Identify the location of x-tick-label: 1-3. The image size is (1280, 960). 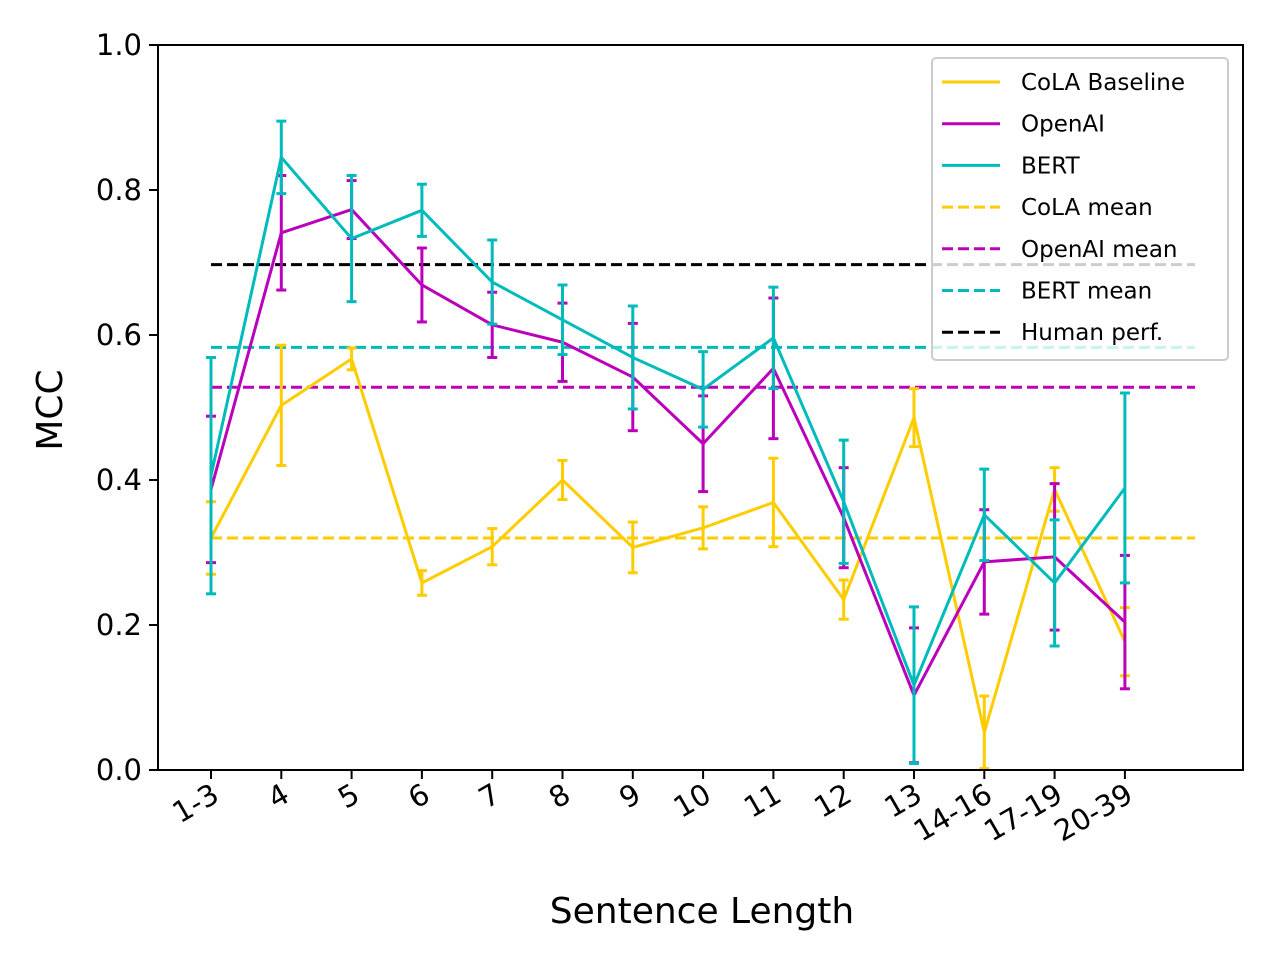
(195, 803).